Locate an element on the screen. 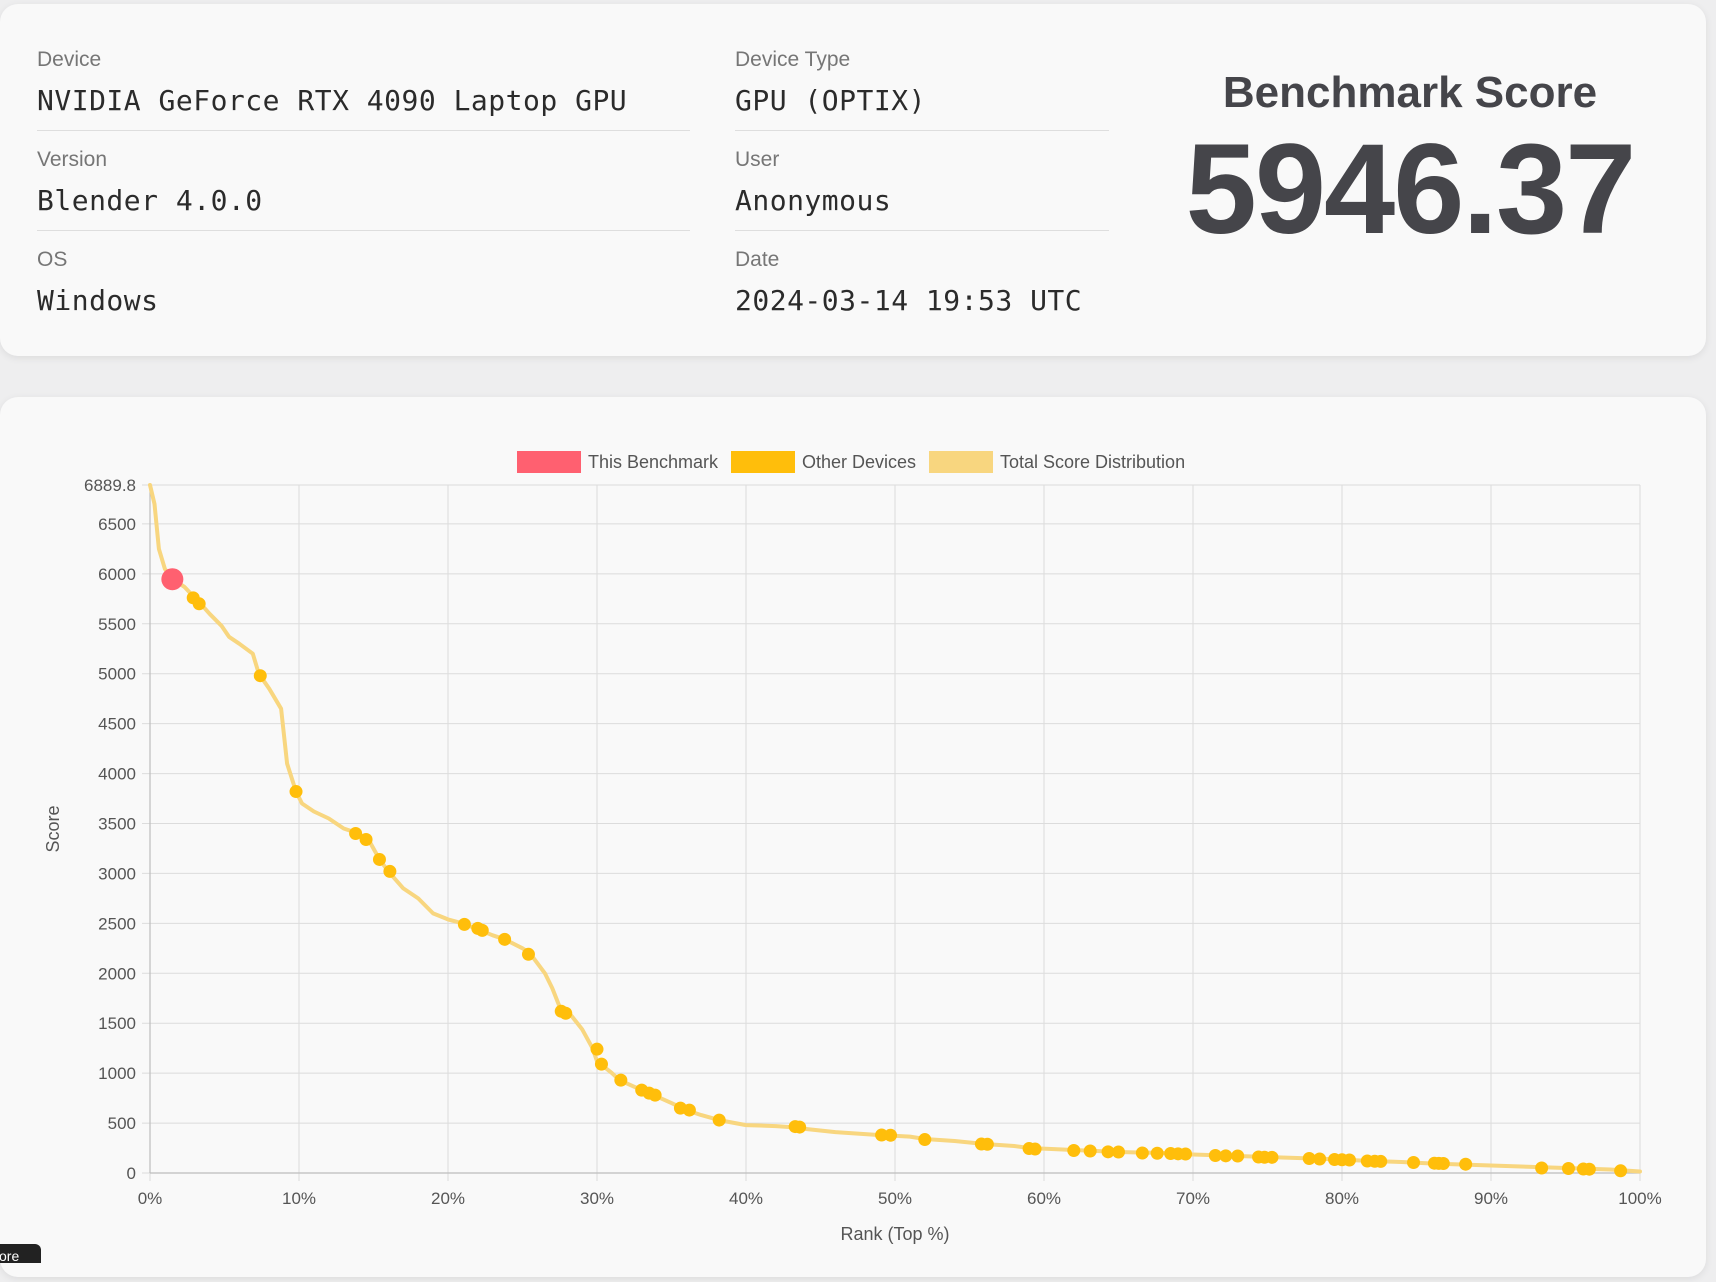 Image resolution: width=1716 pixels, height=1282 pixels. os-field: OS Windows is located at coordinates (98, 282).